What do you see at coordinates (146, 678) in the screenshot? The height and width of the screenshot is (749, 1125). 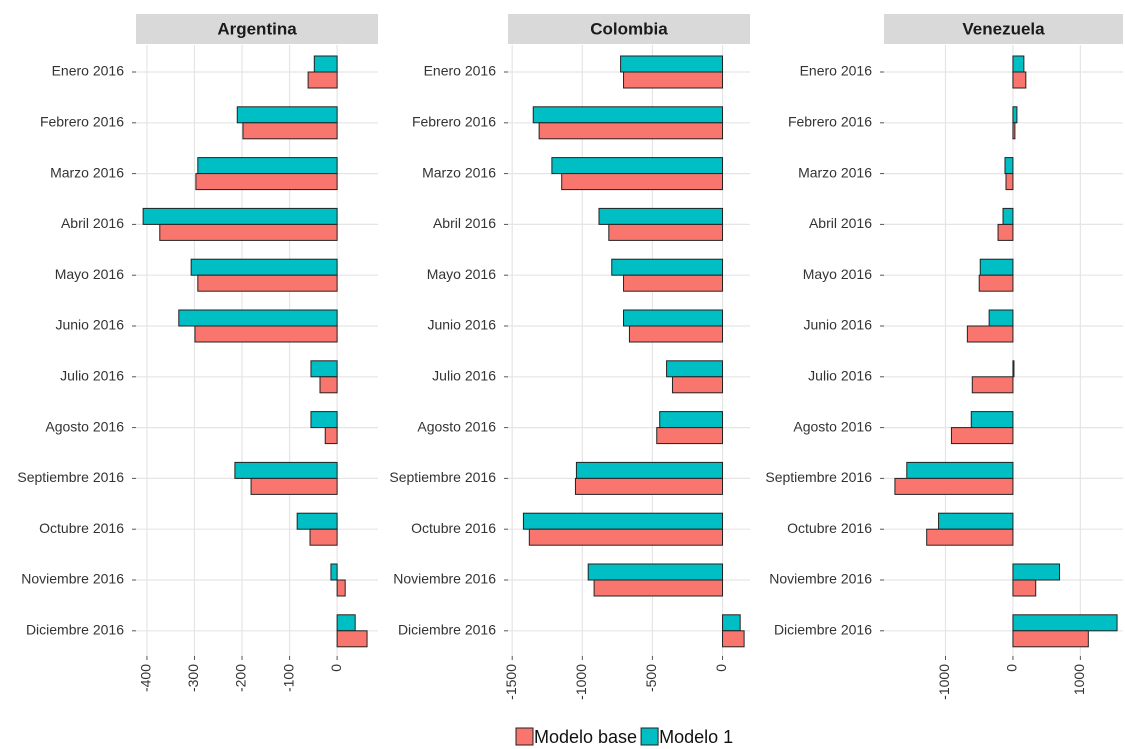 I see `x-tick-label: -400` at bounding box center [146, 678].